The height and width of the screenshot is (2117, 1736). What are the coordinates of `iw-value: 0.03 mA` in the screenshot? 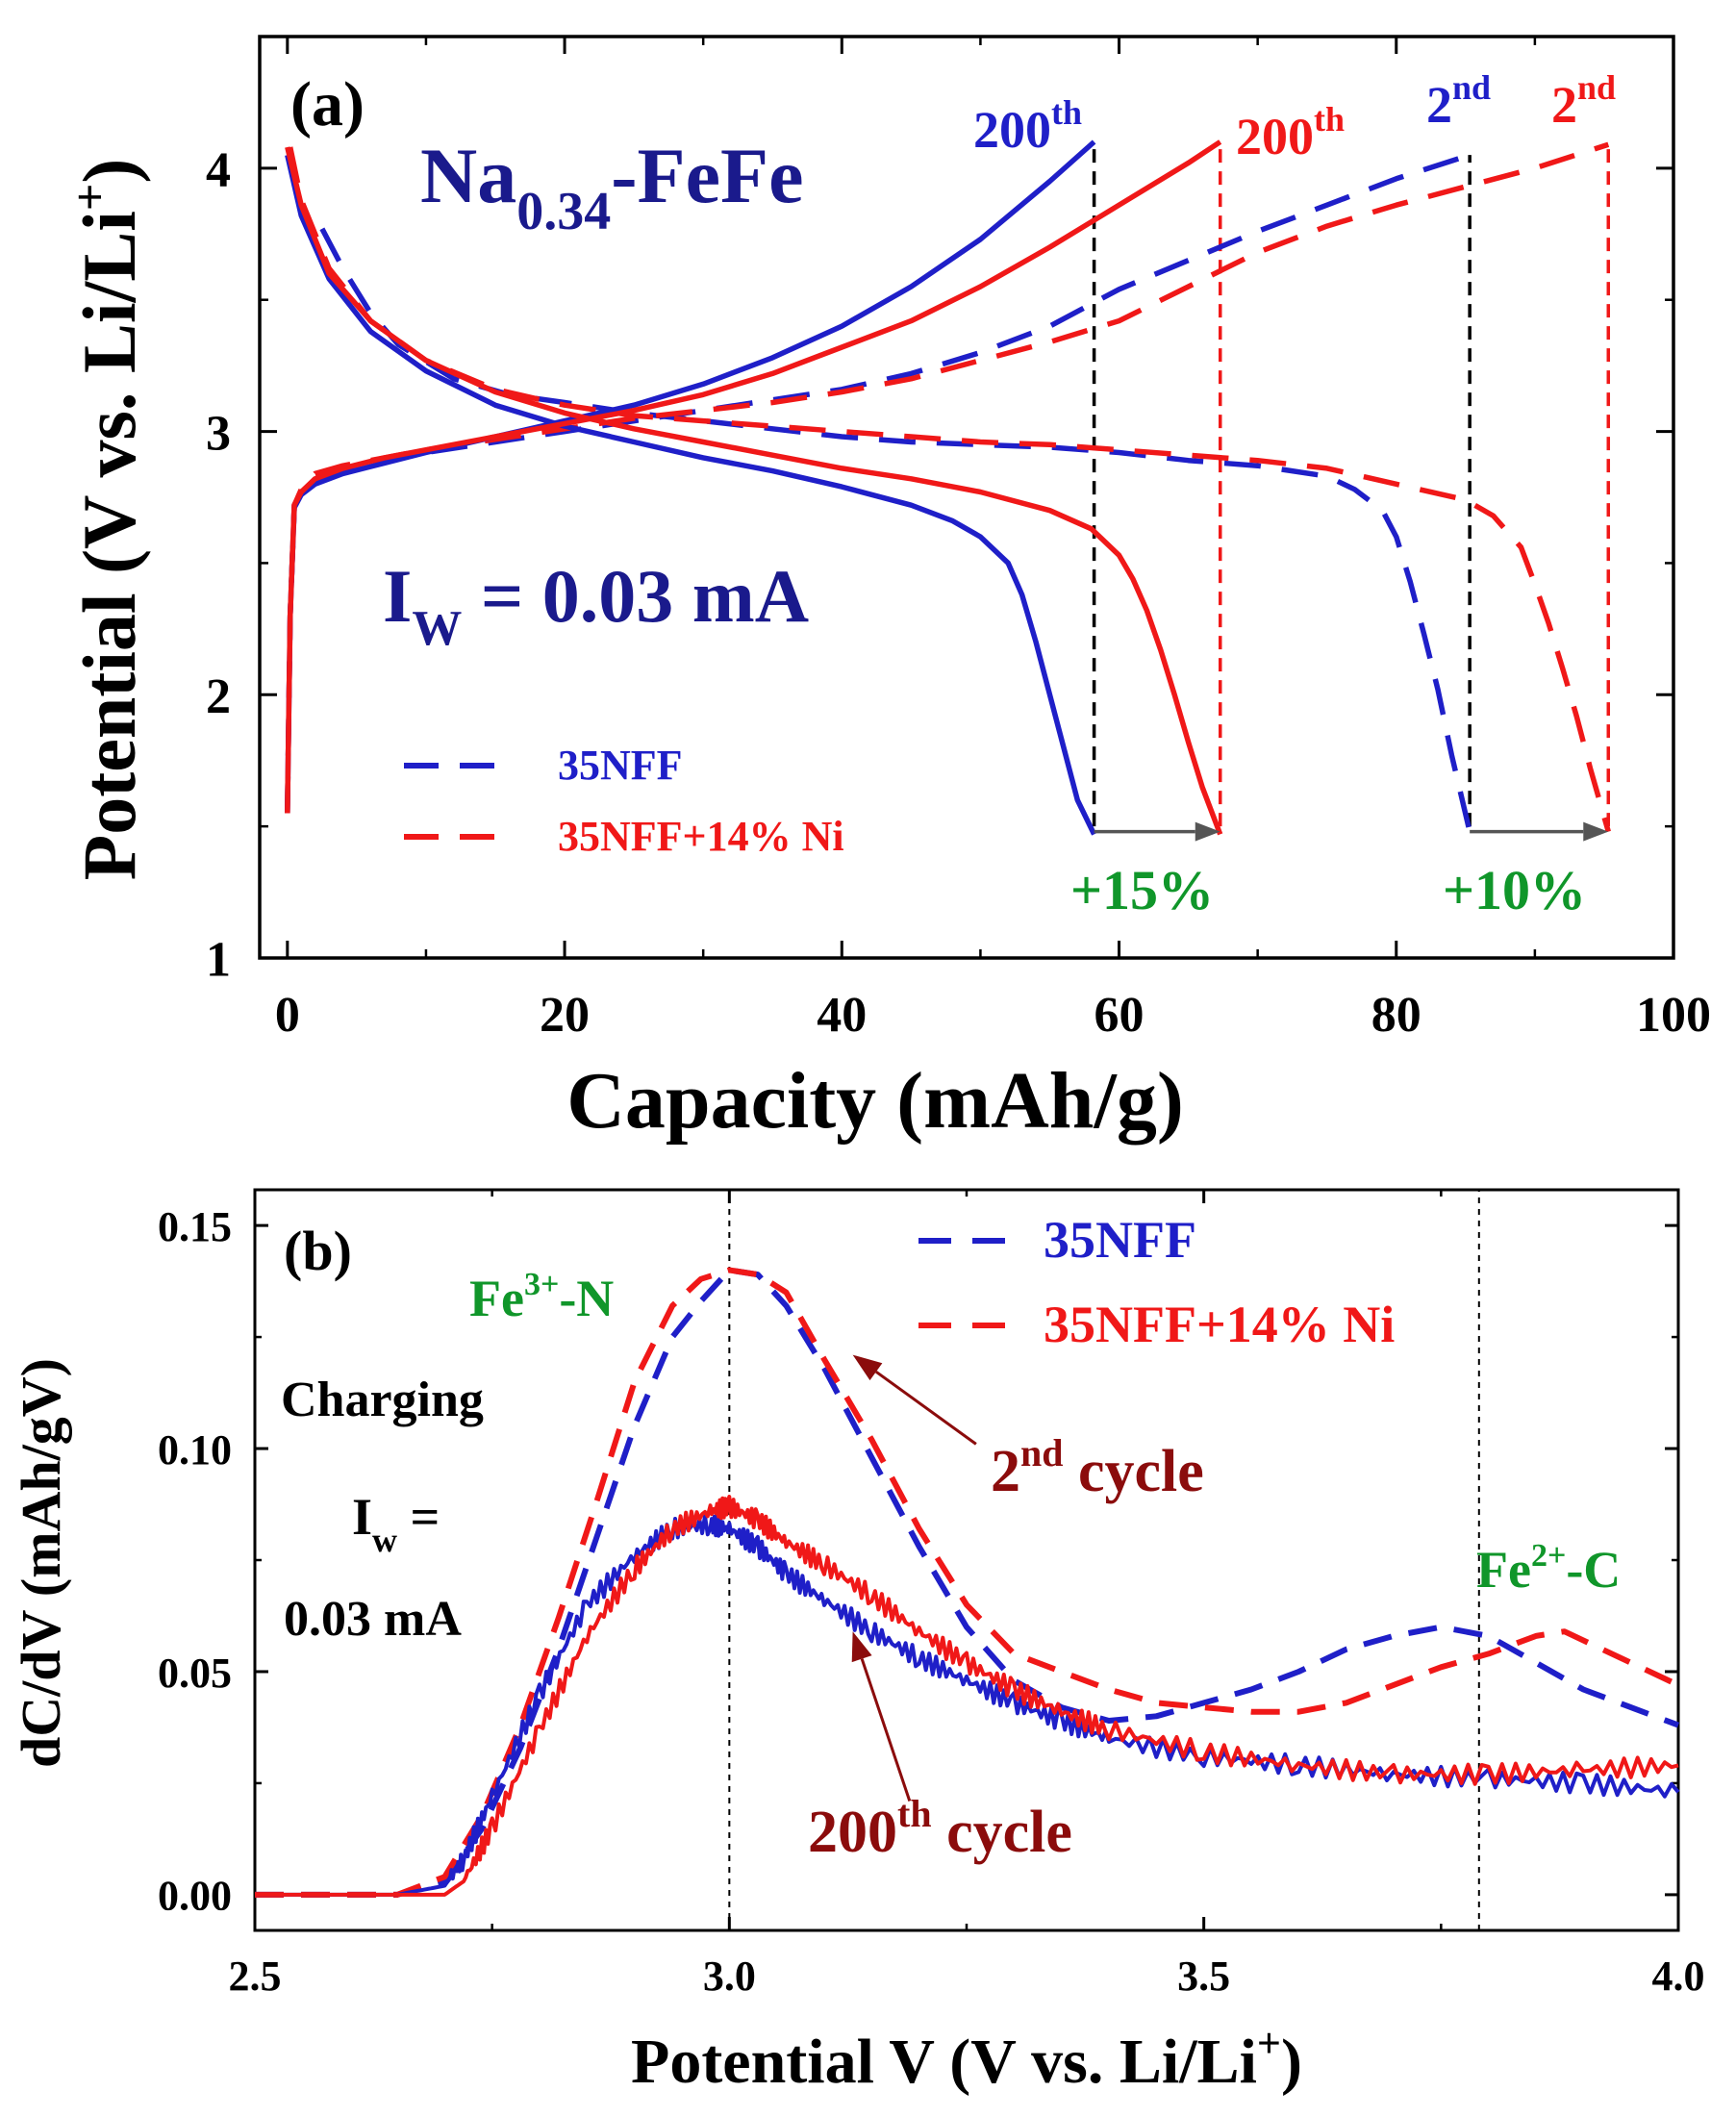 It's located at (373, 1619).